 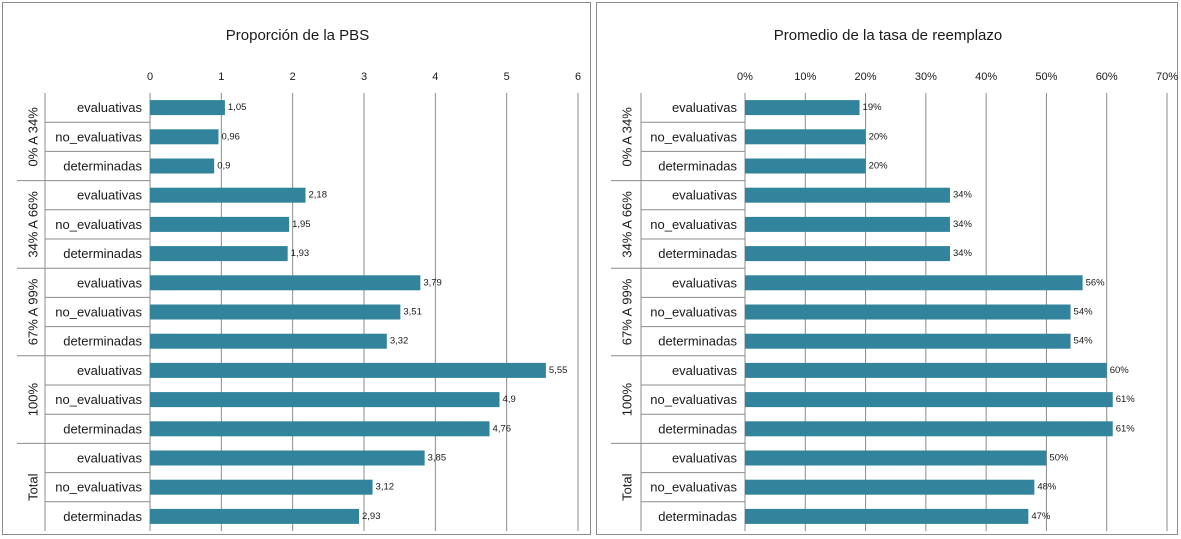 What do you see at coordinates (399, 341) in the screenshot?
I see `data-label: 3,32` at bounding box center [399, 341].